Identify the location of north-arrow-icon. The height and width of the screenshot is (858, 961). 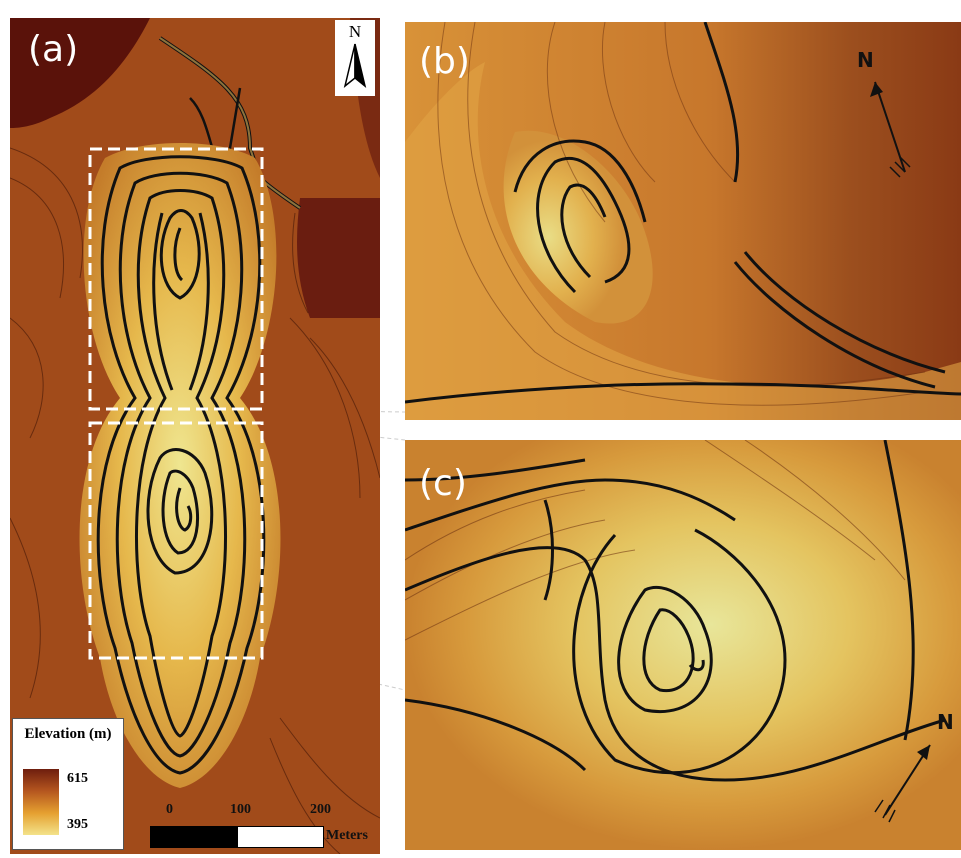
(355, 65).